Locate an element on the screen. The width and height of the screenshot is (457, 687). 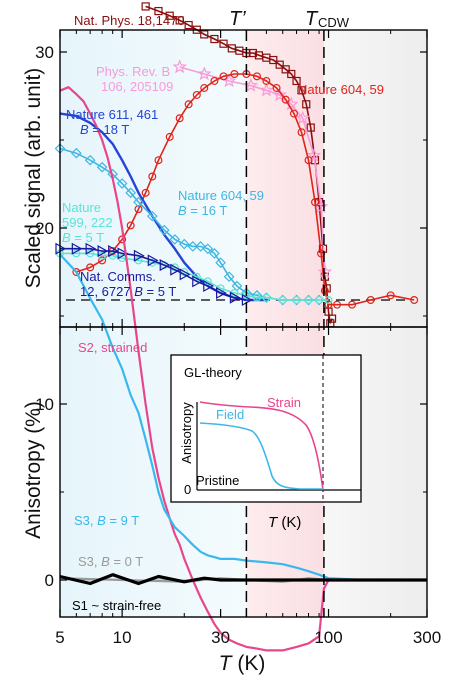
inset-label-field: Field is located at coordinates (230, 414).